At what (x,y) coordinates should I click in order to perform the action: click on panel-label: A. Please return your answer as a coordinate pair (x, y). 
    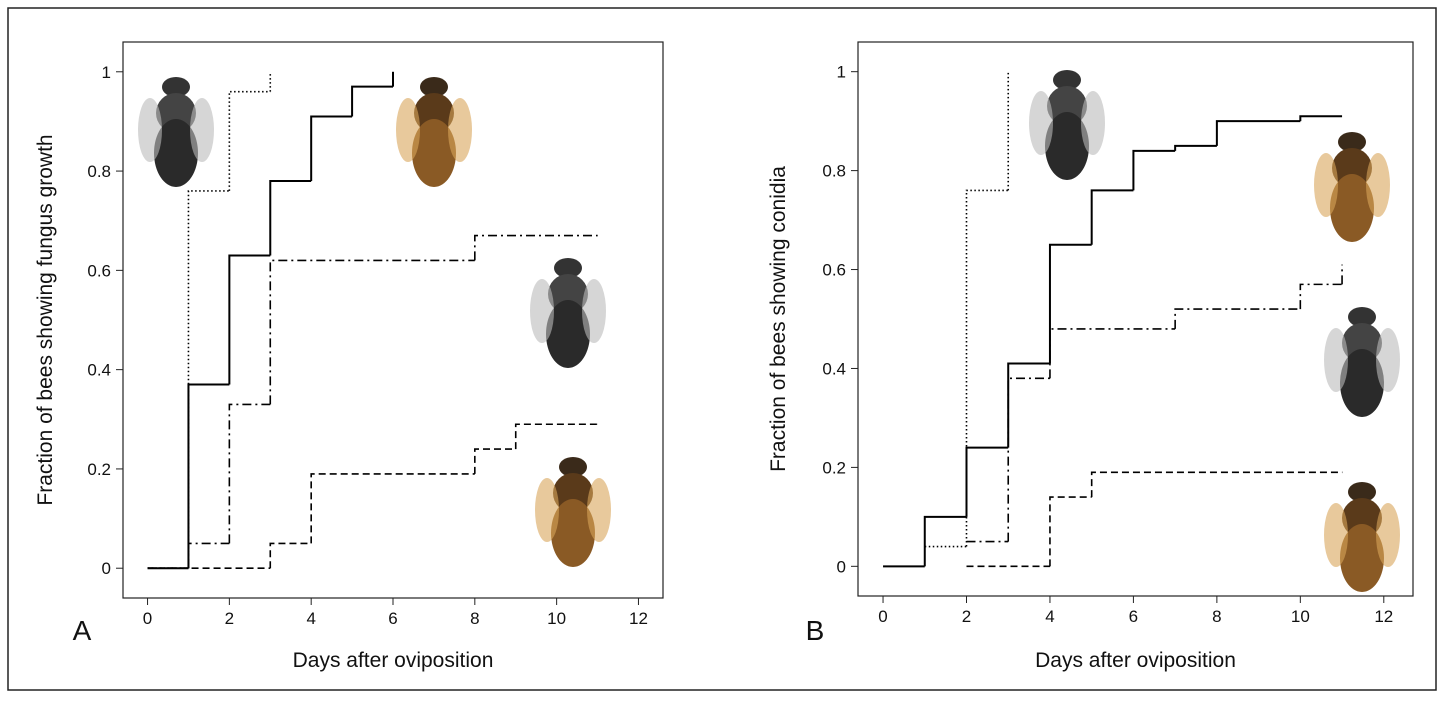
    Looking at the image, I should click on (82, 630).